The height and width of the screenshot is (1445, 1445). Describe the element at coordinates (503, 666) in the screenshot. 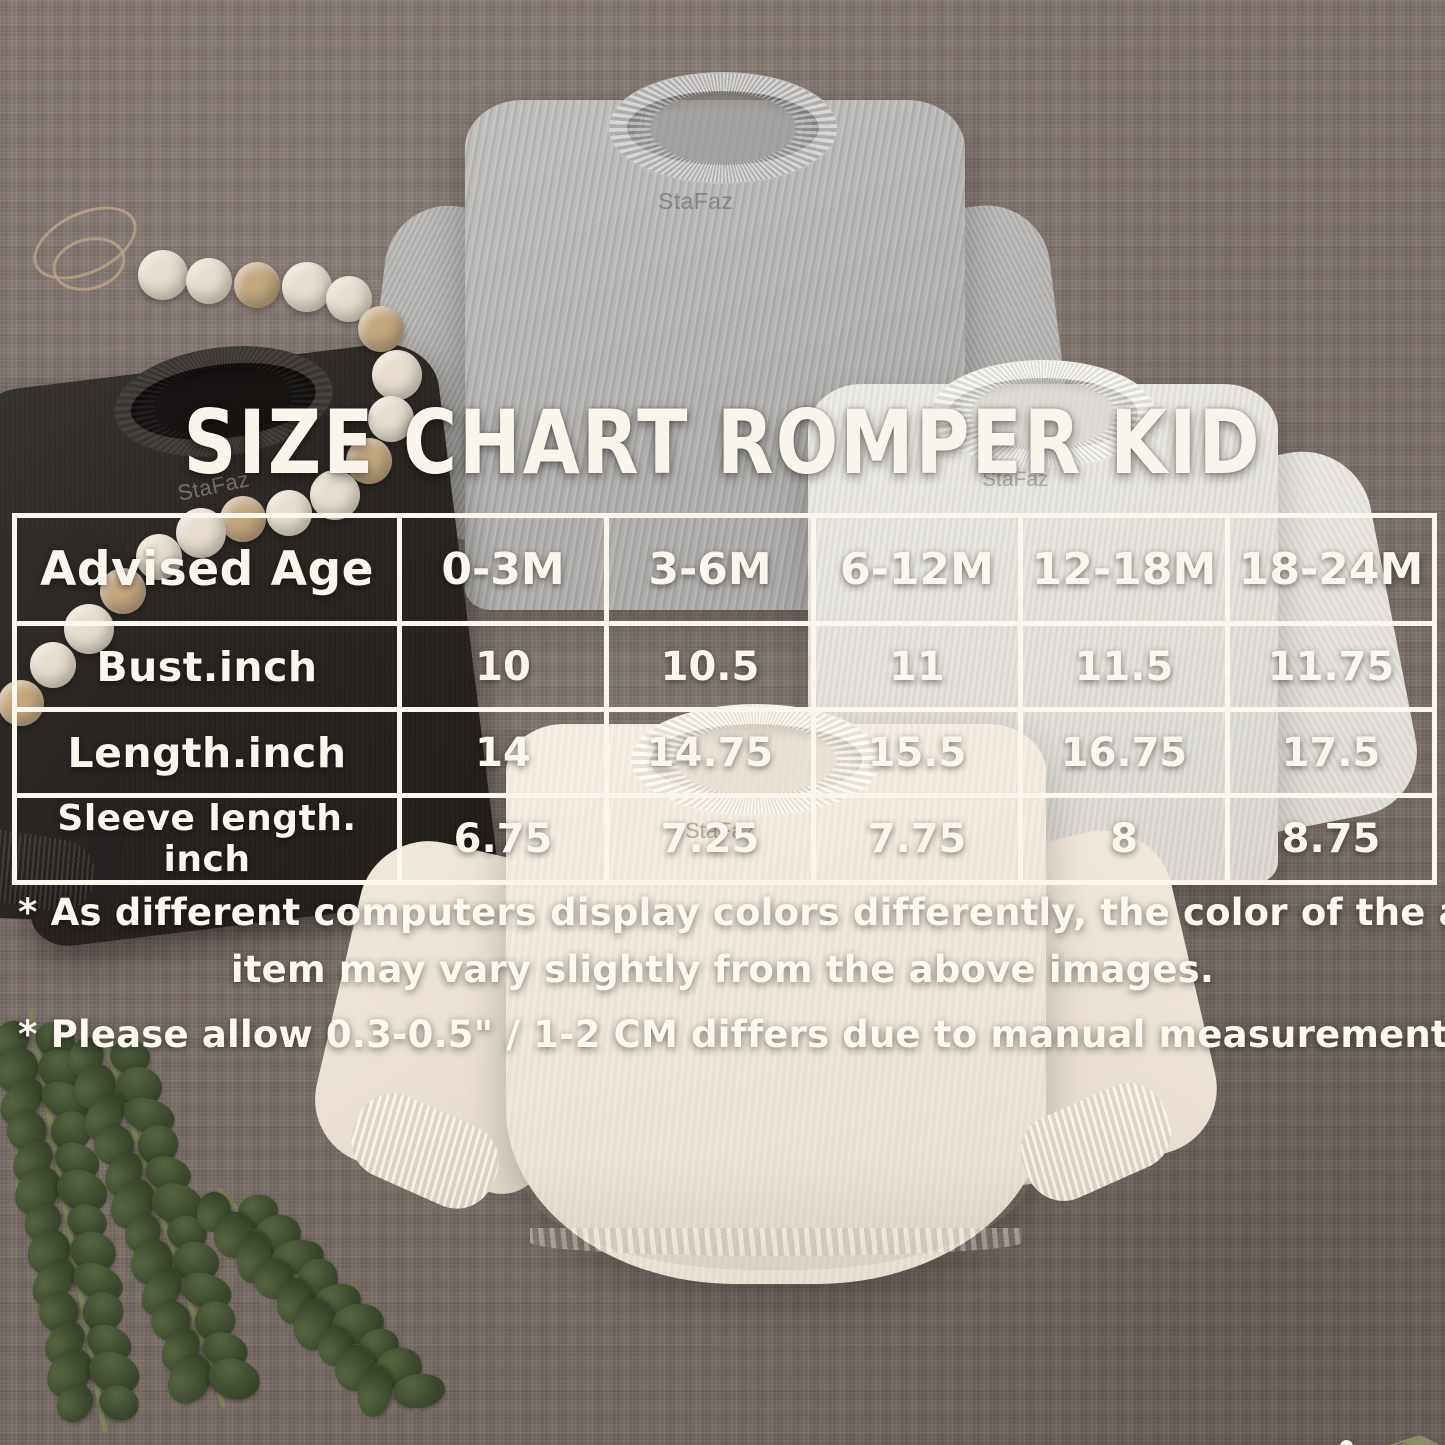

I see `bust-0-3m: 10` at that location.